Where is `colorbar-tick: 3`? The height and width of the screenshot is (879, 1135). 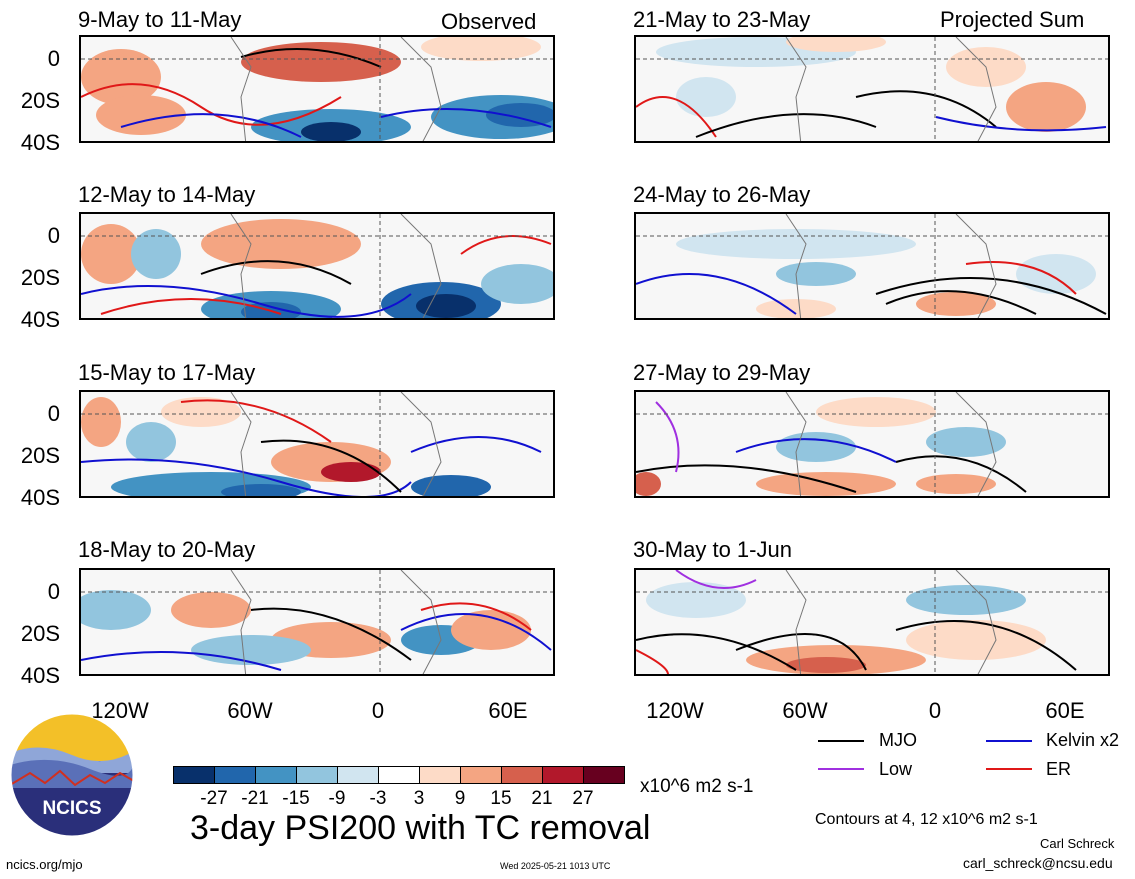 colorbar-tick: 3 is located at coordinates (419, 798).